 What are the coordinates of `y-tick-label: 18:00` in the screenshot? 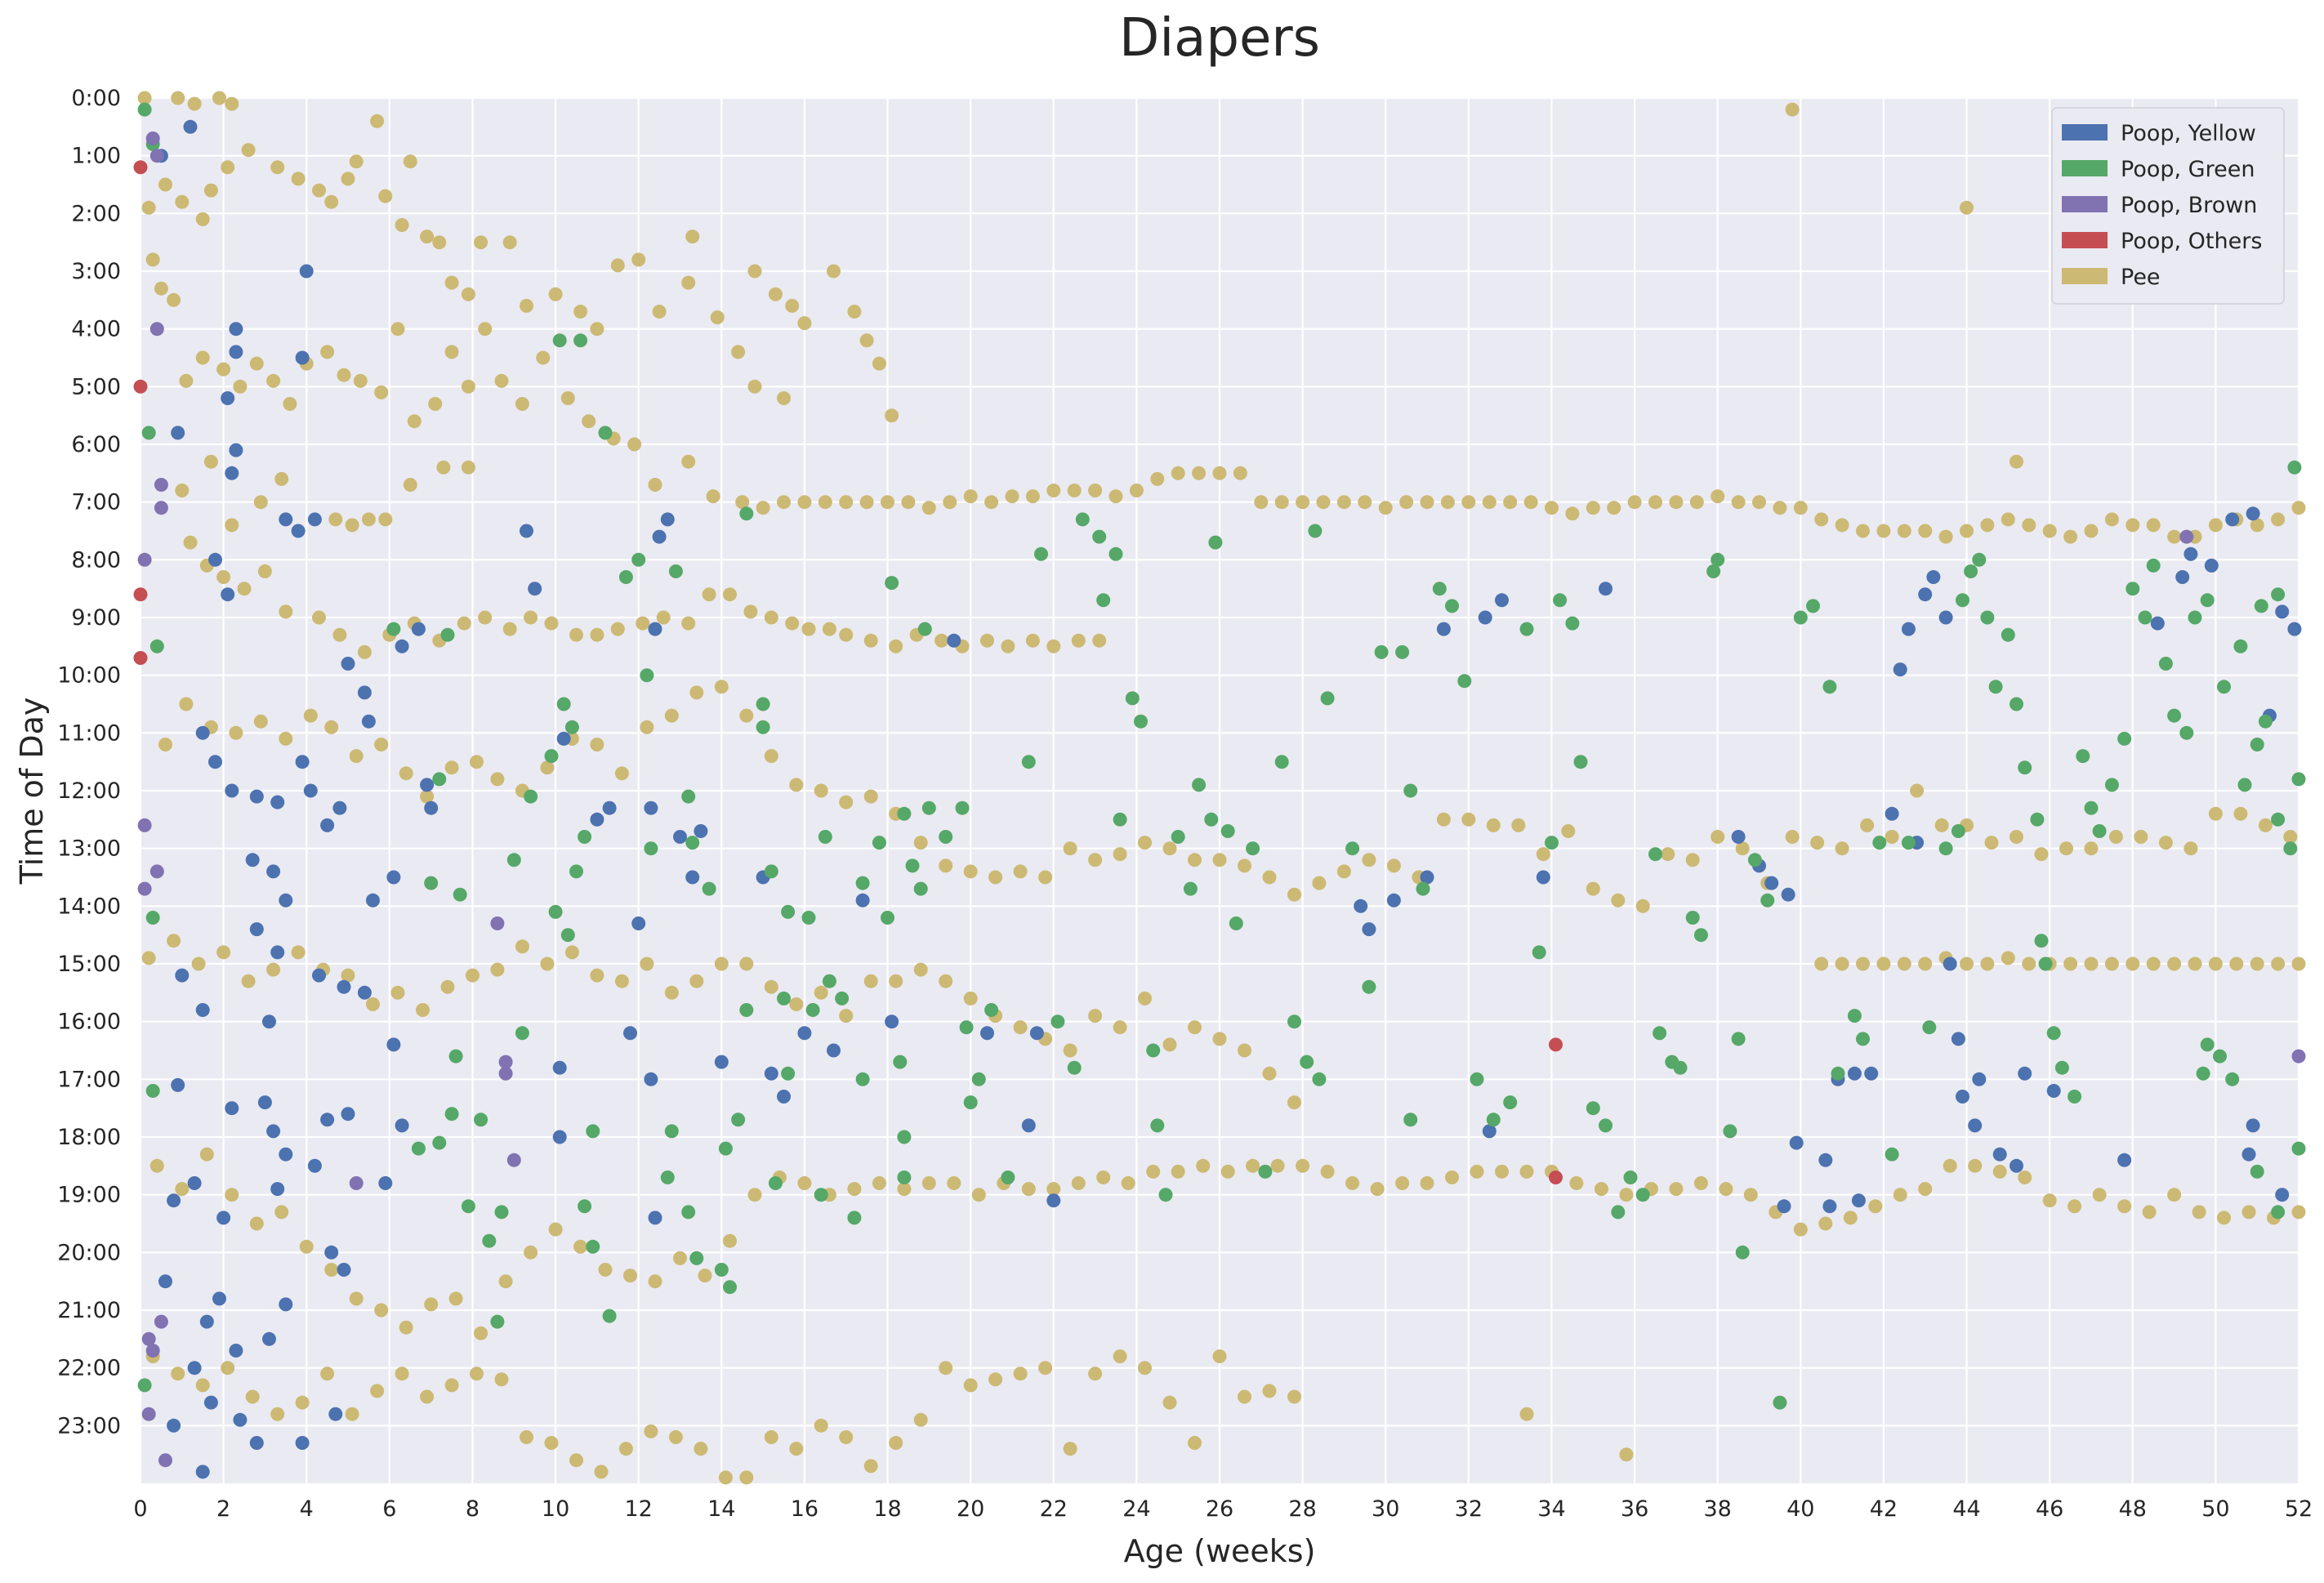 It's located at (89, 1138).